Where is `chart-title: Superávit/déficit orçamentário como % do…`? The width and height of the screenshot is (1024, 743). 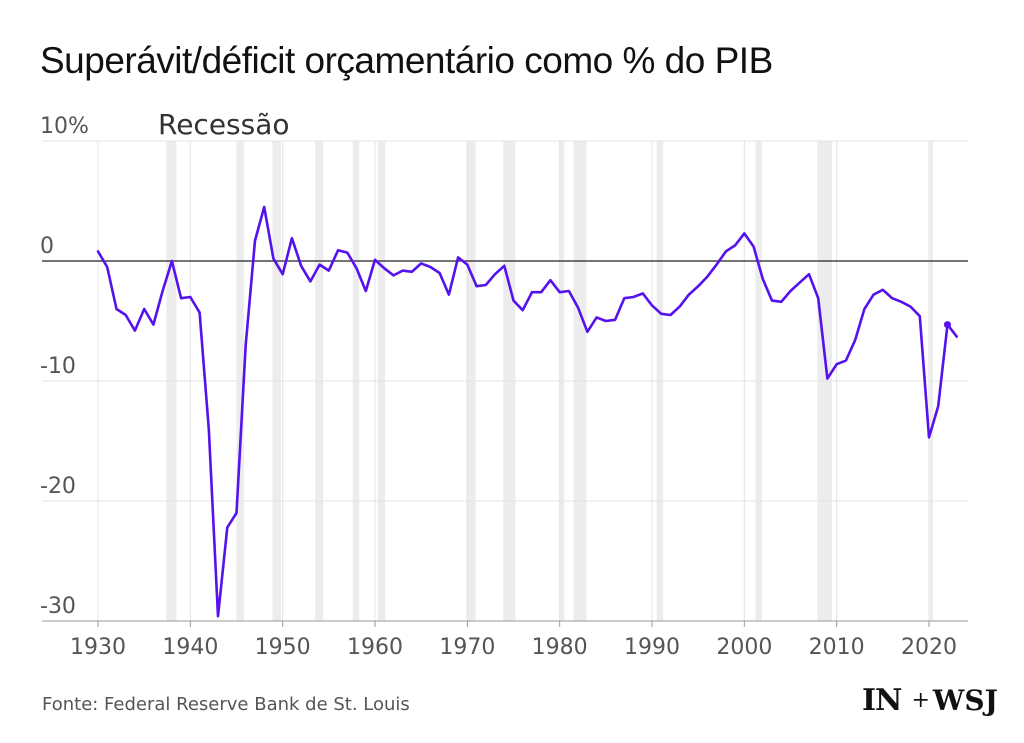
chart-title: Superávit/déficit orçamentário como % do… is located at coordinates (406, 60).